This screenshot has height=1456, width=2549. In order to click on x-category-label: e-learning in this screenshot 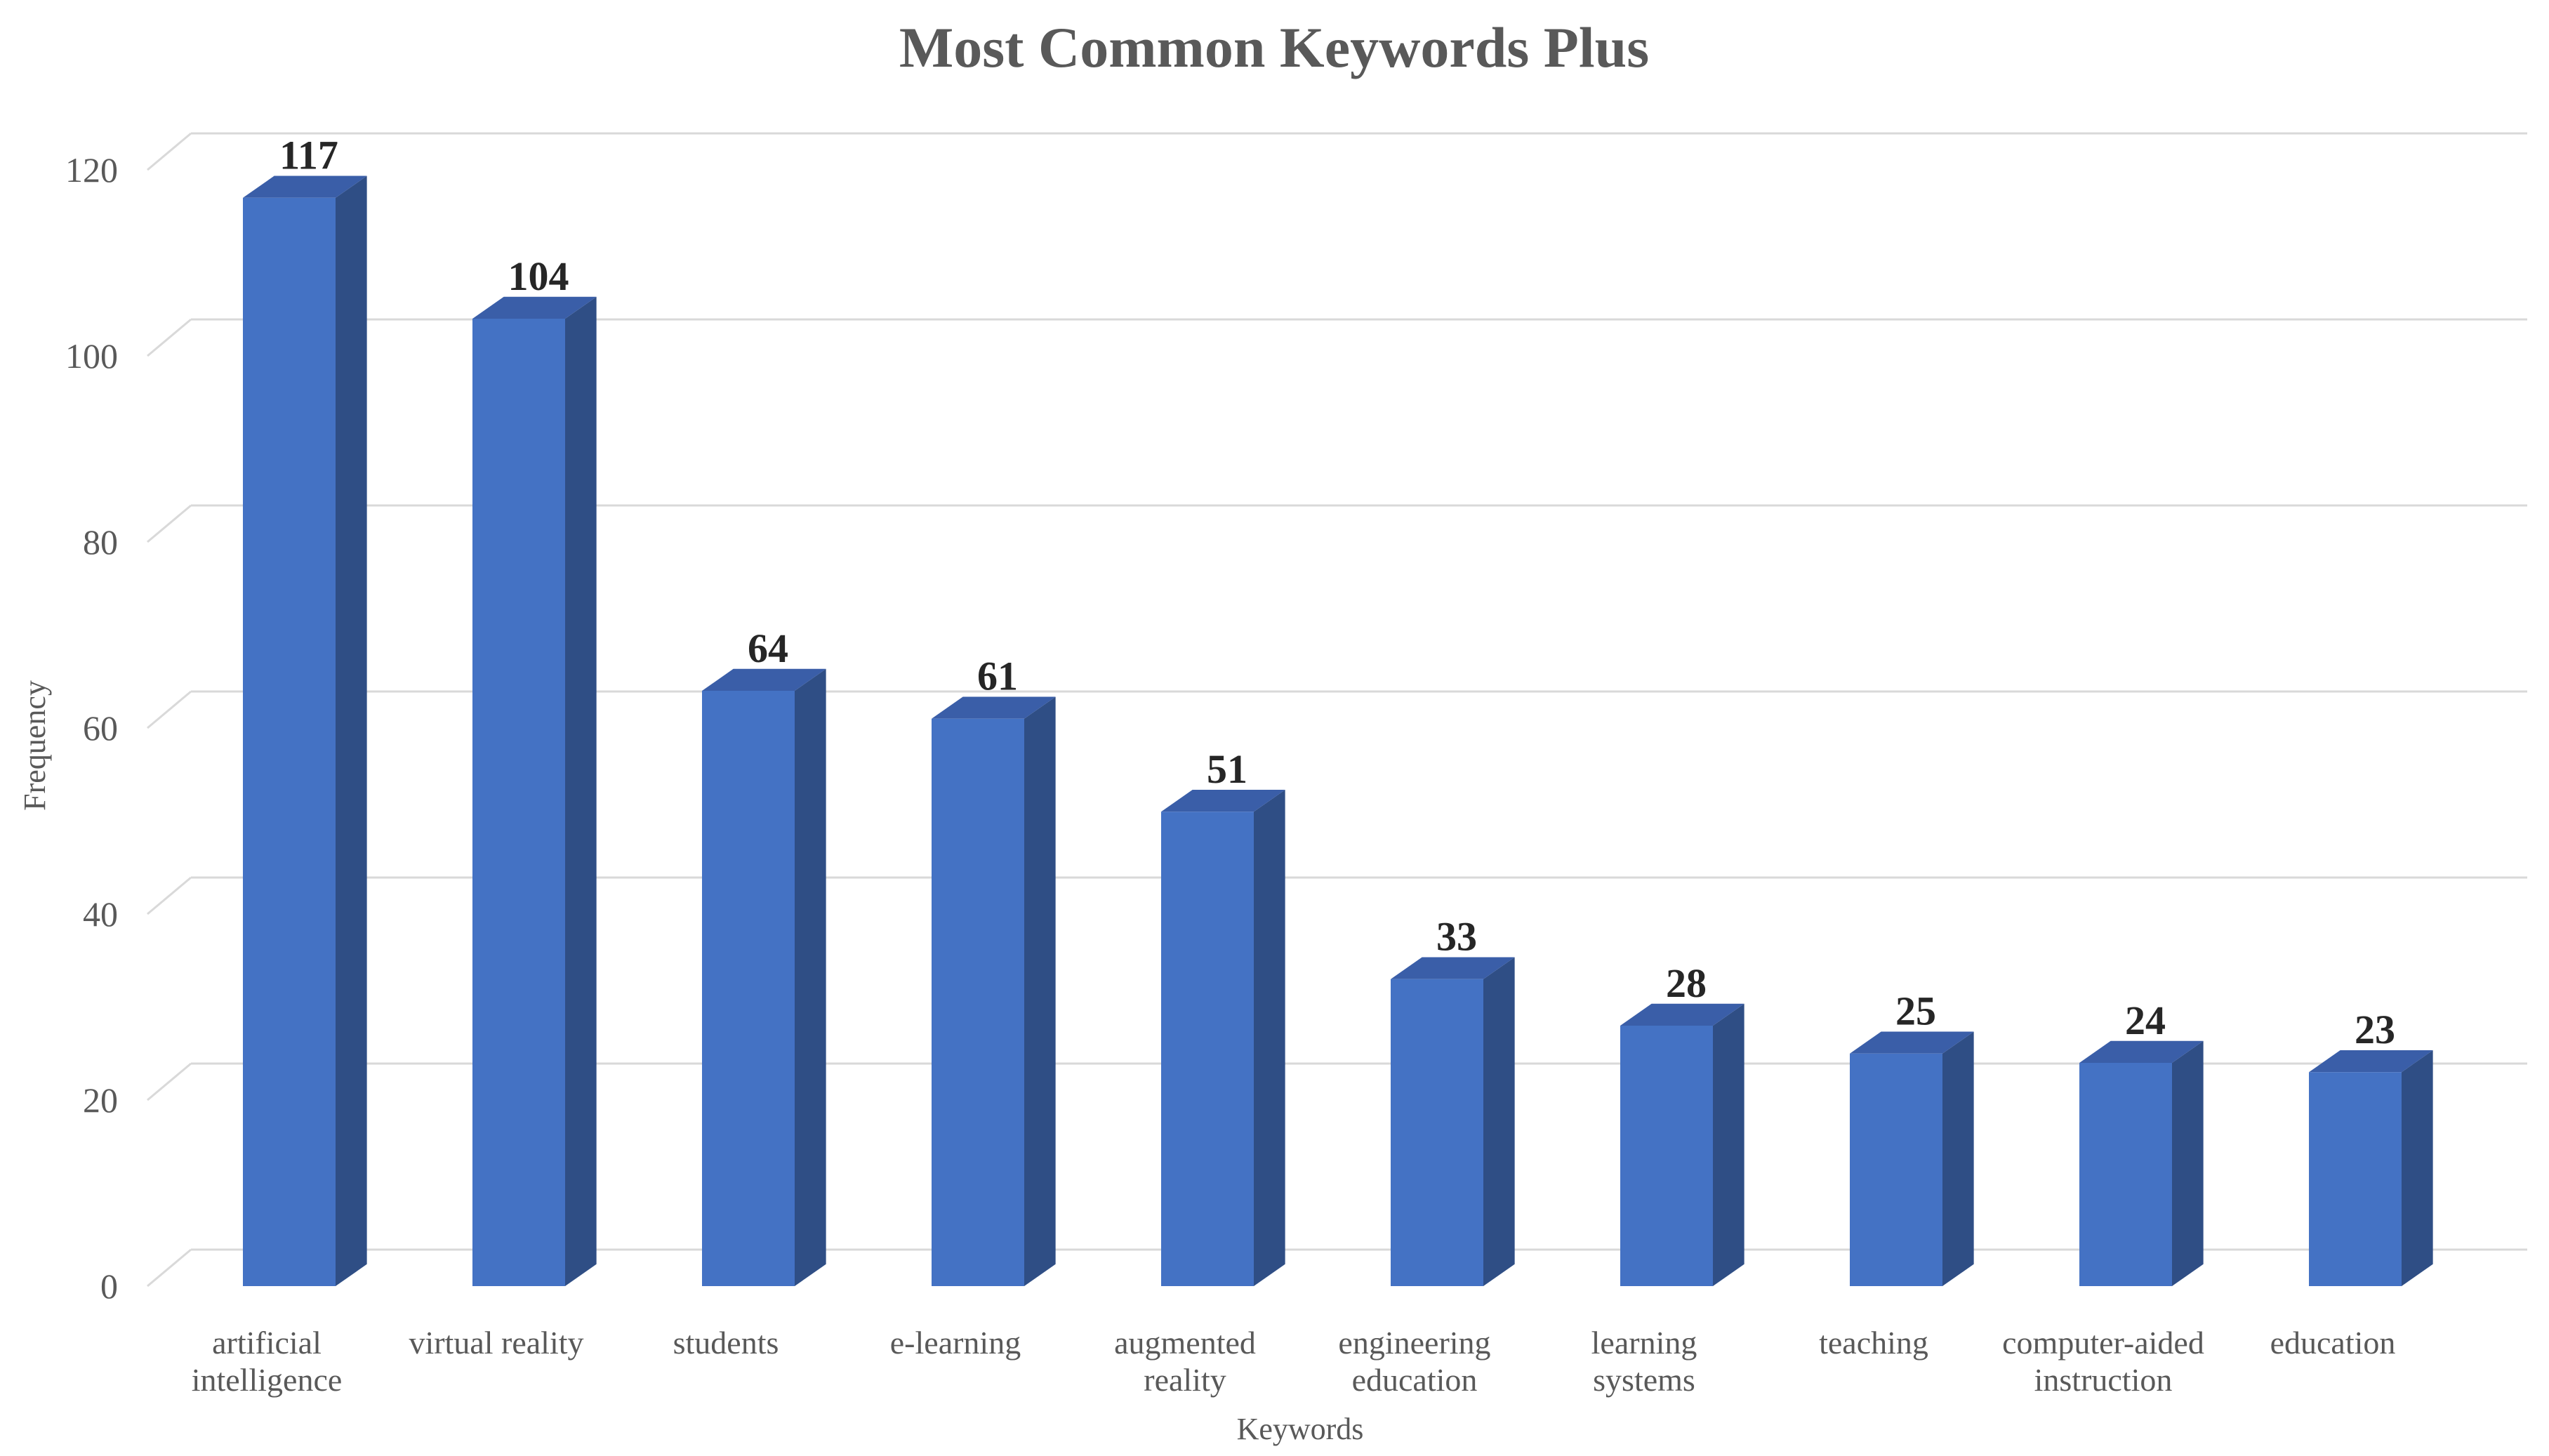, I will do `click(956, 1343)`.